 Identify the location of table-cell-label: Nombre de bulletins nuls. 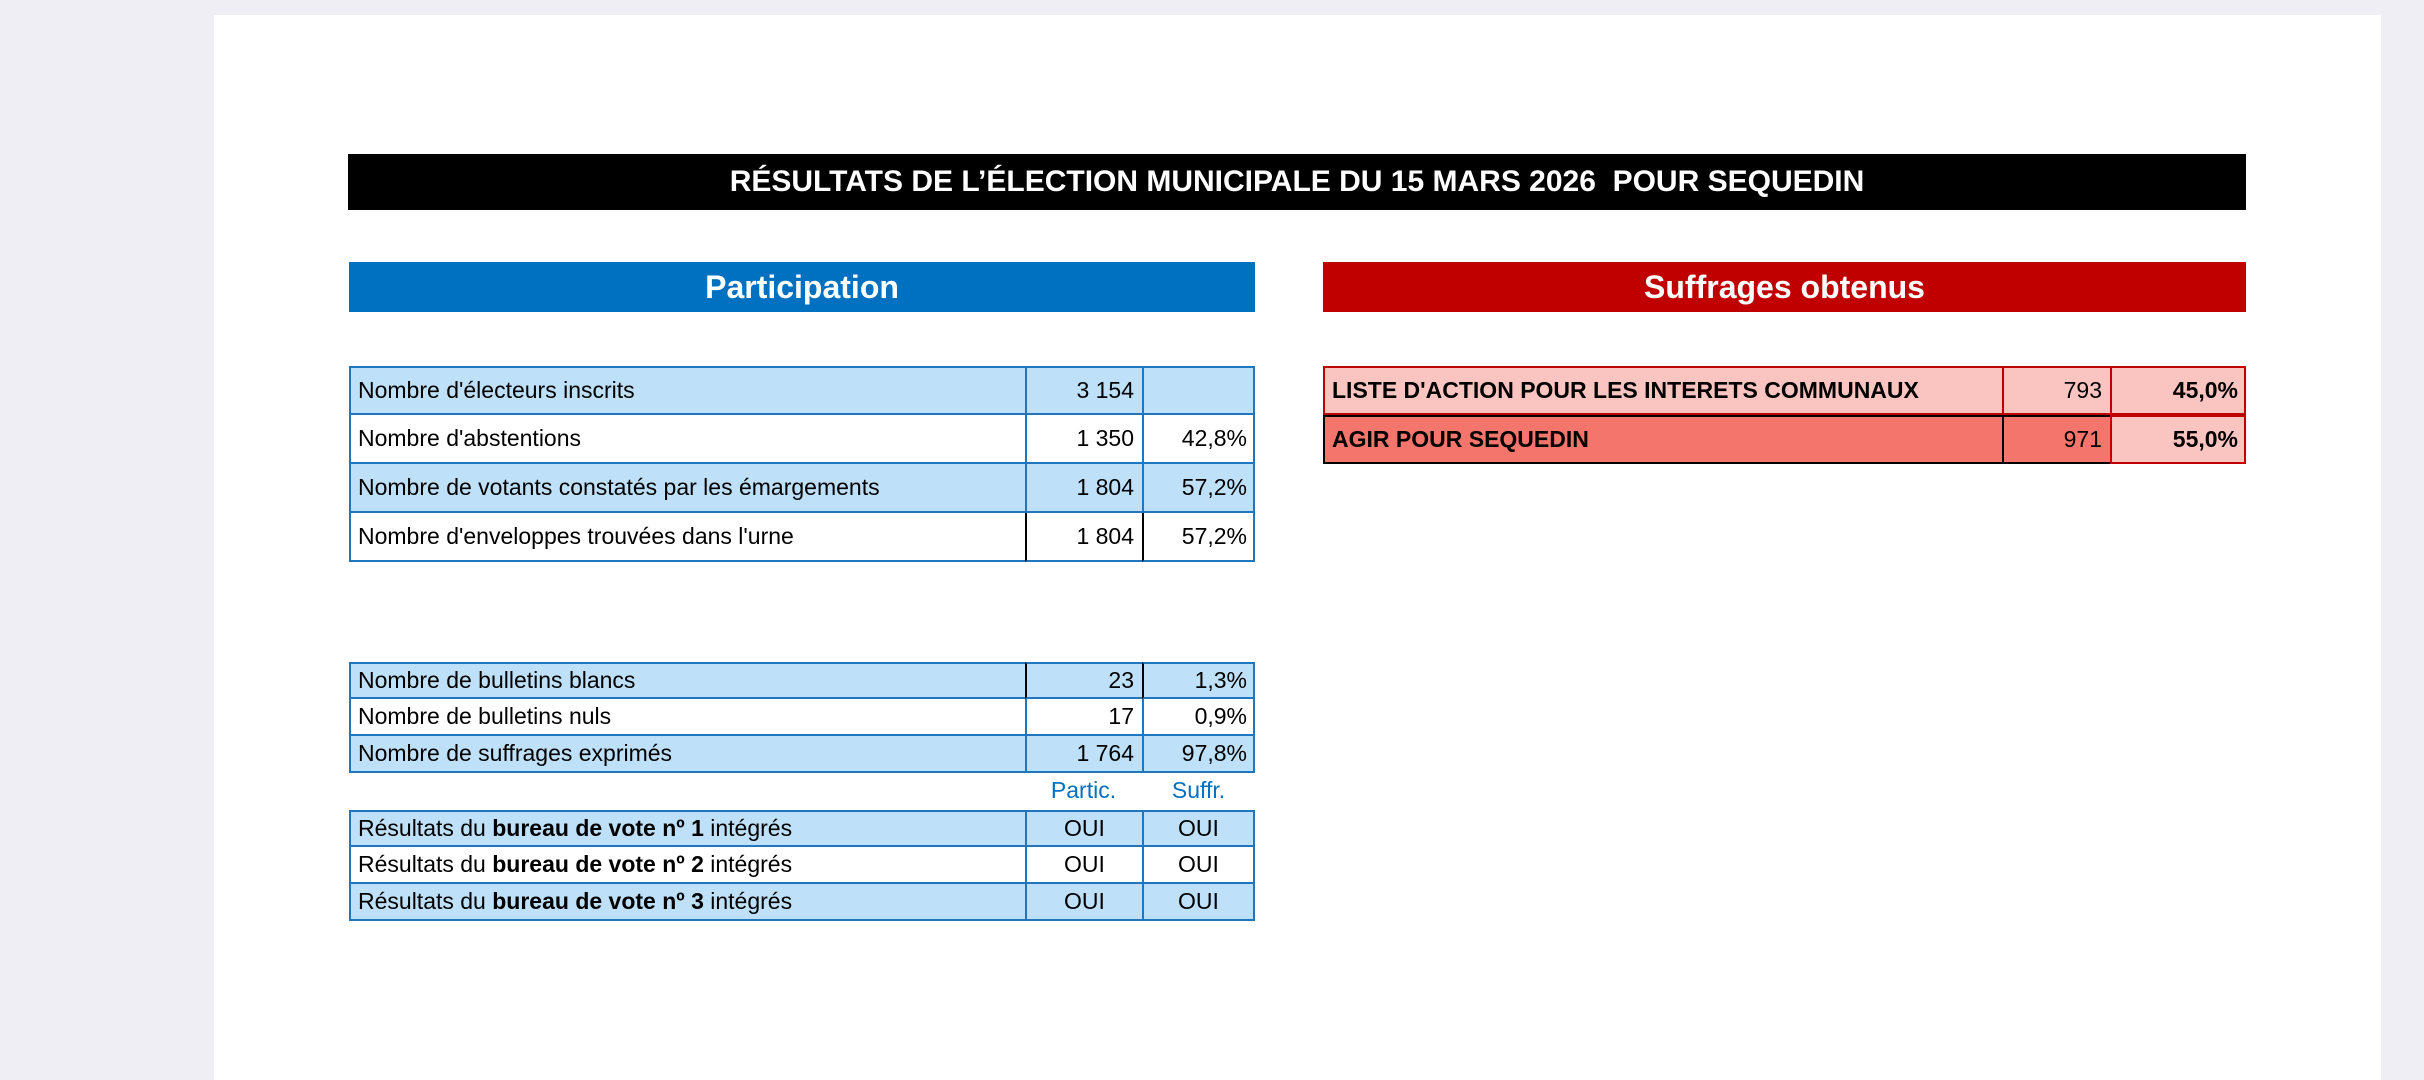
(687, 717).